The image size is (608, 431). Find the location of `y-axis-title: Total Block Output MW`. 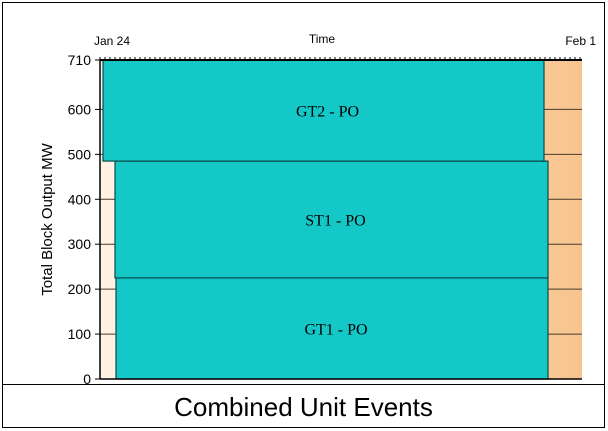

y-axis-title: Total Block Output MW is located at coordinates (47, 218).